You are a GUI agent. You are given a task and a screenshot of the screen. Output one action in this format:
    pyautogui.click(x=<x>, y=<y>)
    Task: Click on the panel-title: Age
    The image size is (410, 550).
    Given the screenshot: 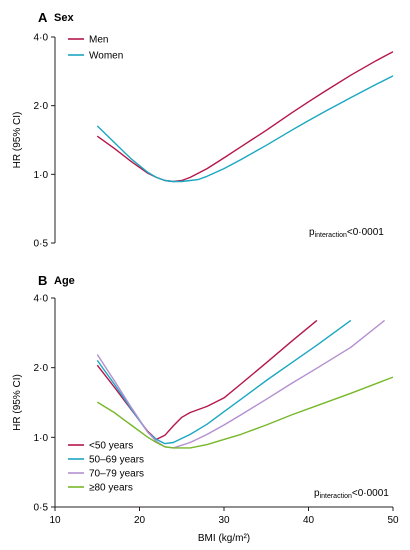 What is the action you would take?
    pyautogui.click(x=64, y=281)
    